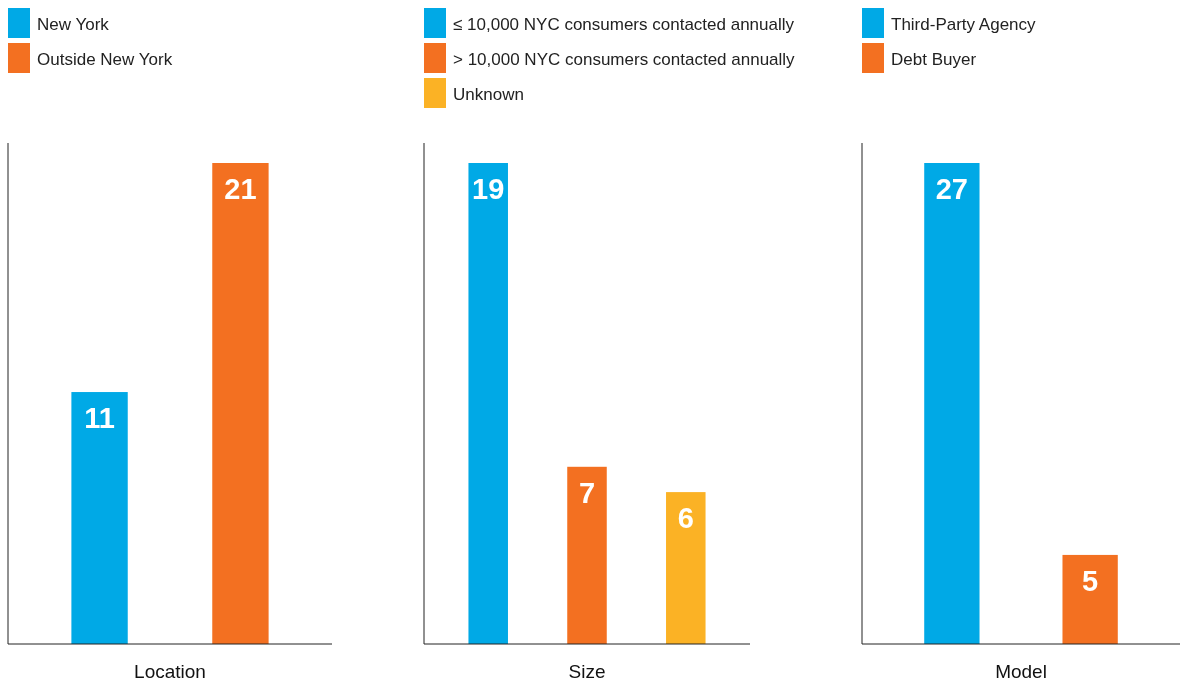  I want to click on x-axis-title: Size, so click(587, 671).